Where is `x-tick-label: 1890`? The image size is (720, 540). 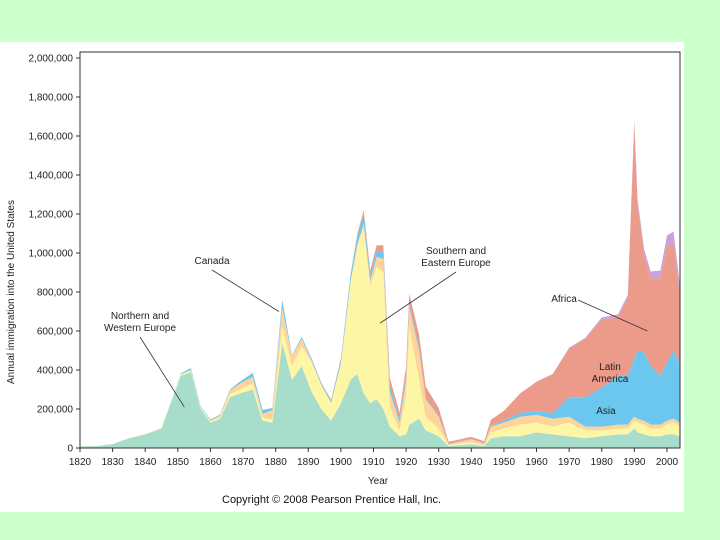
x-tick-label: 1890 is located at coordinates (308, 462).